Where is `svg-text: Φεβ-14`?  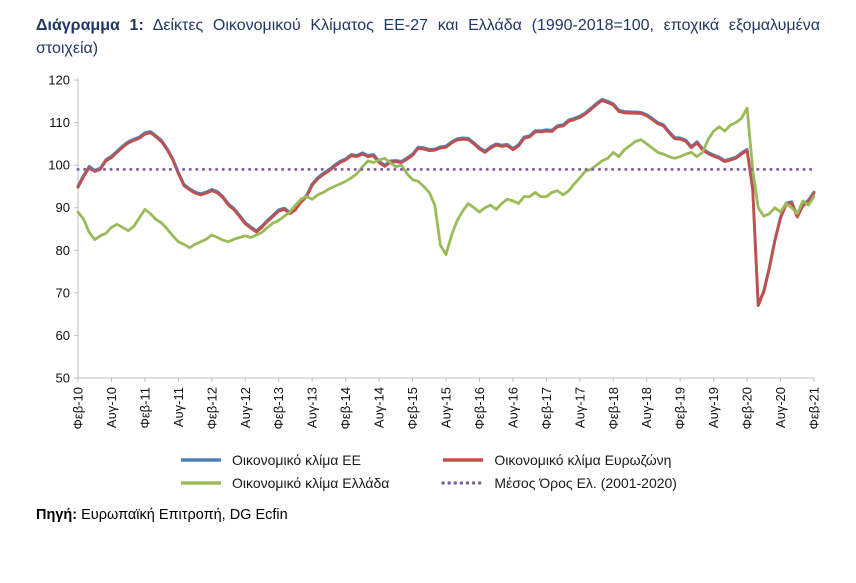
svg-text: Φεβ-14 is located at coordinates (345, 408).